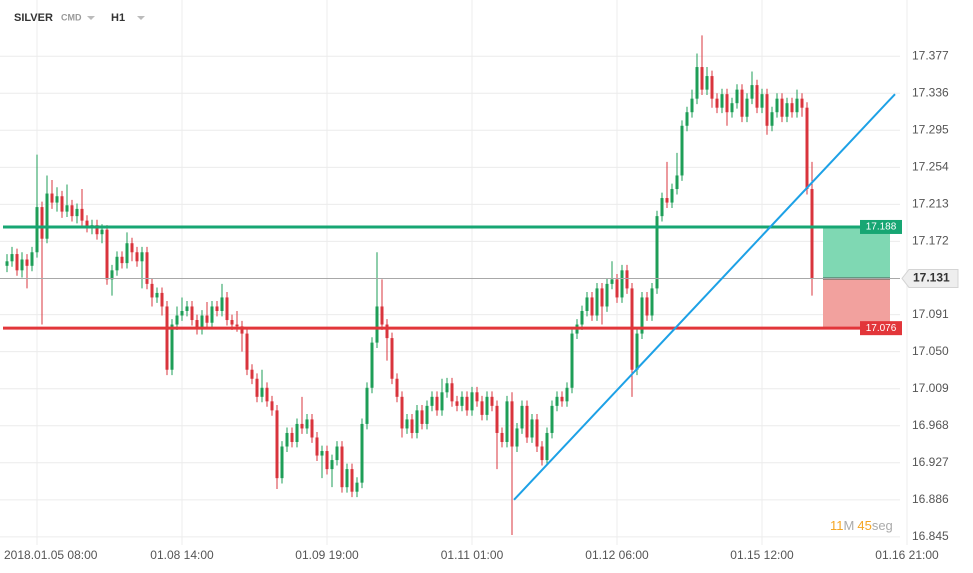  Describe the element at coordinates (617, 555) in the screenshot. I see `x-tick-label: 01.12 06:00` at that location.